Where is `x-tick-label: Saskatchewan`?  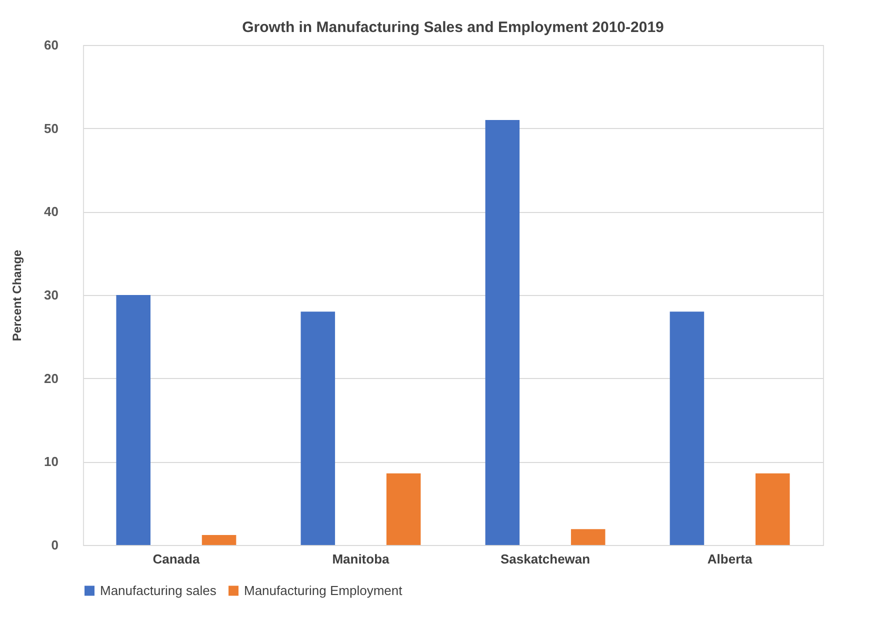
x-tick-label: Saskatchewan is located at coordinates (545, 559).